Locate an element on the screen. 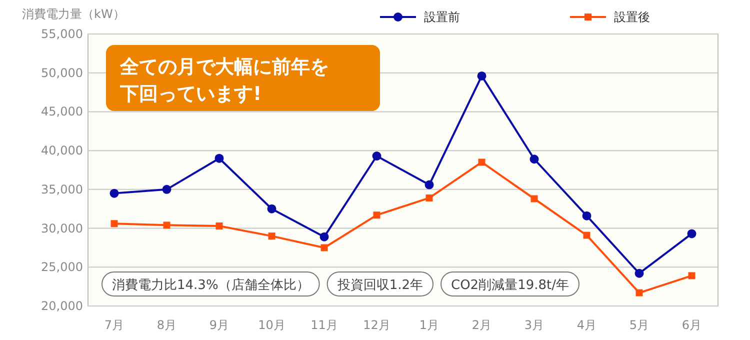 Image resolution: width=750 pixels, height=340 pixels. y-tick-label: 25,000 is located at coordinates (62, 267).